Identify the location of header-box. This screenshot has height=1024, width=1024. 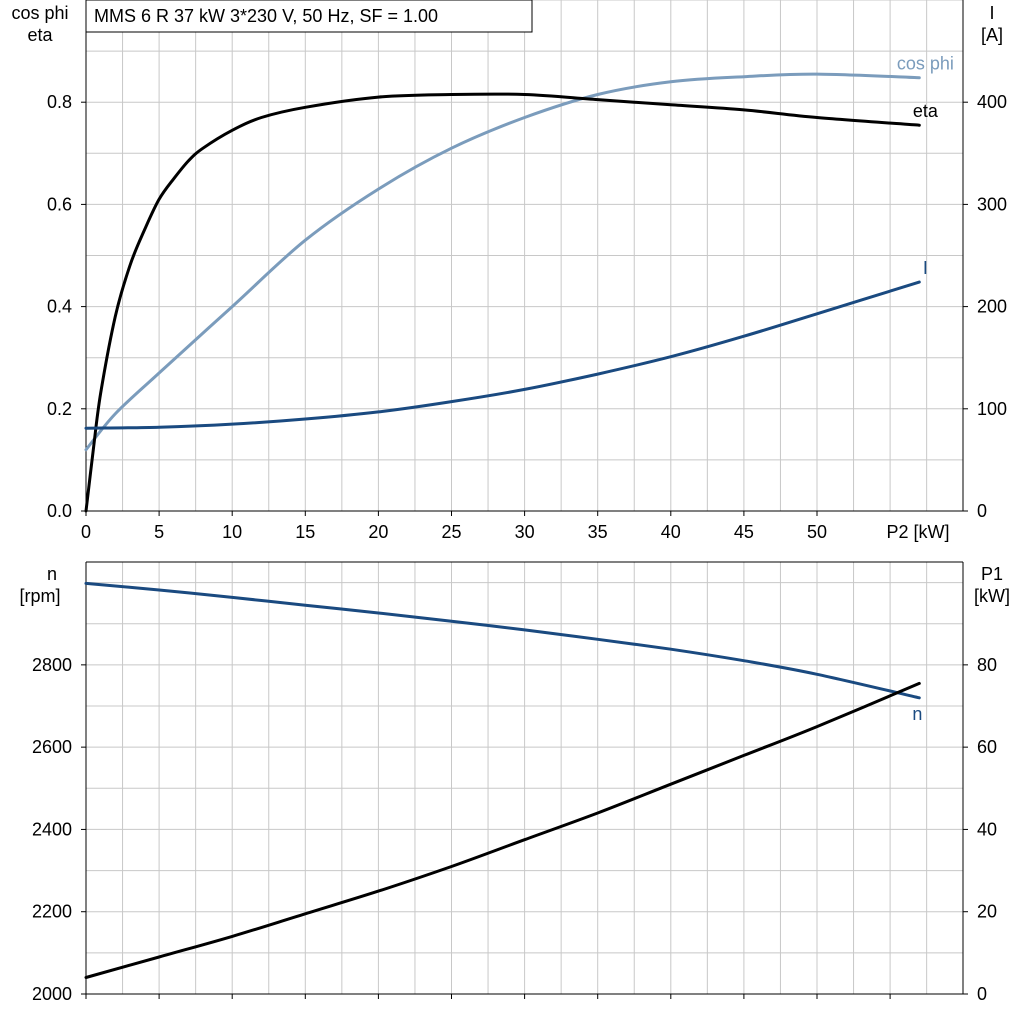
(309, 16).